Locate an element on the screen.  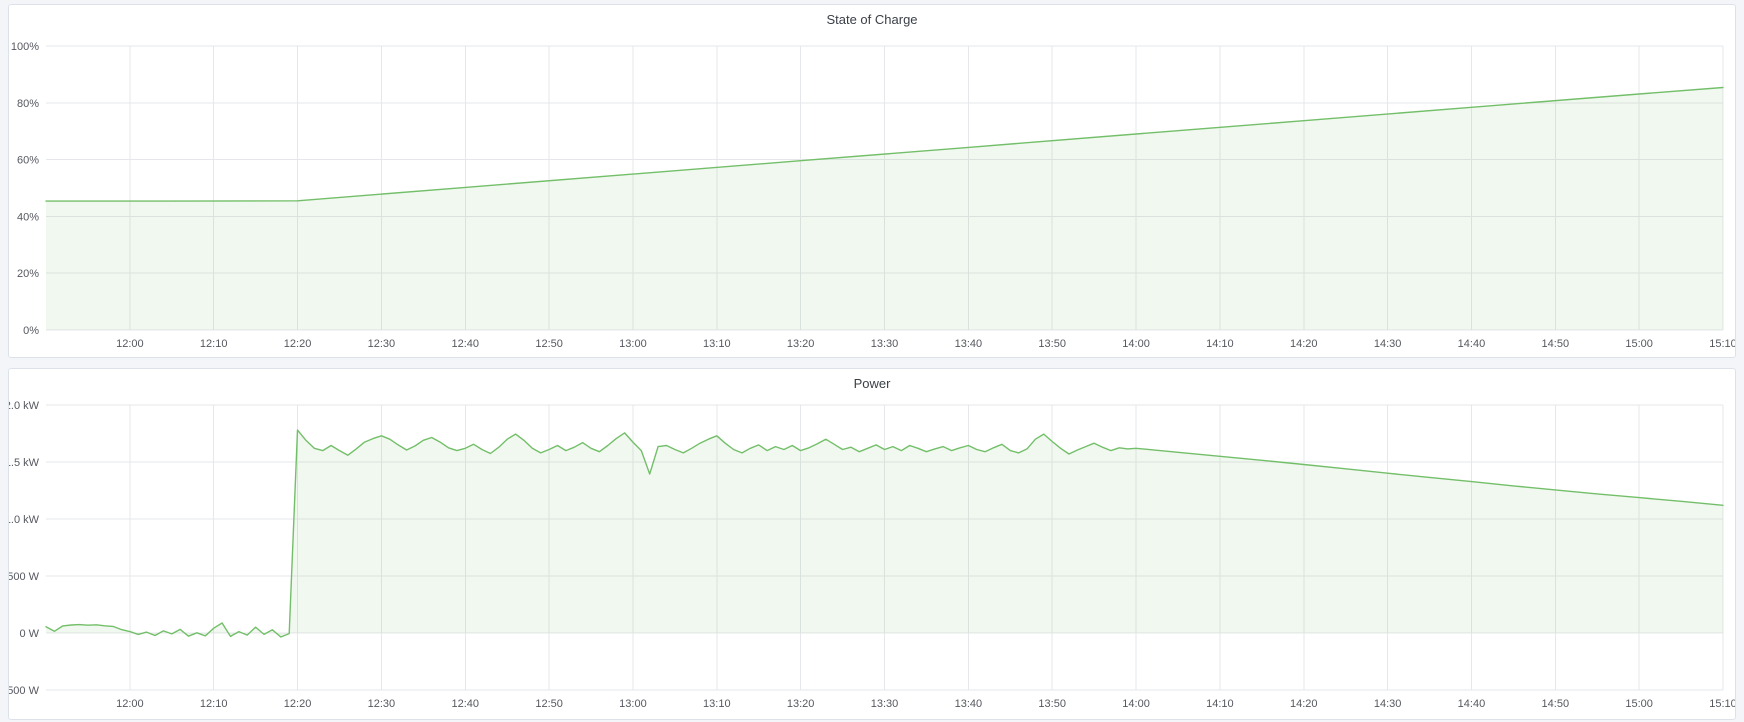
y-axis-label: 80% is located at coordinates (28, 104).